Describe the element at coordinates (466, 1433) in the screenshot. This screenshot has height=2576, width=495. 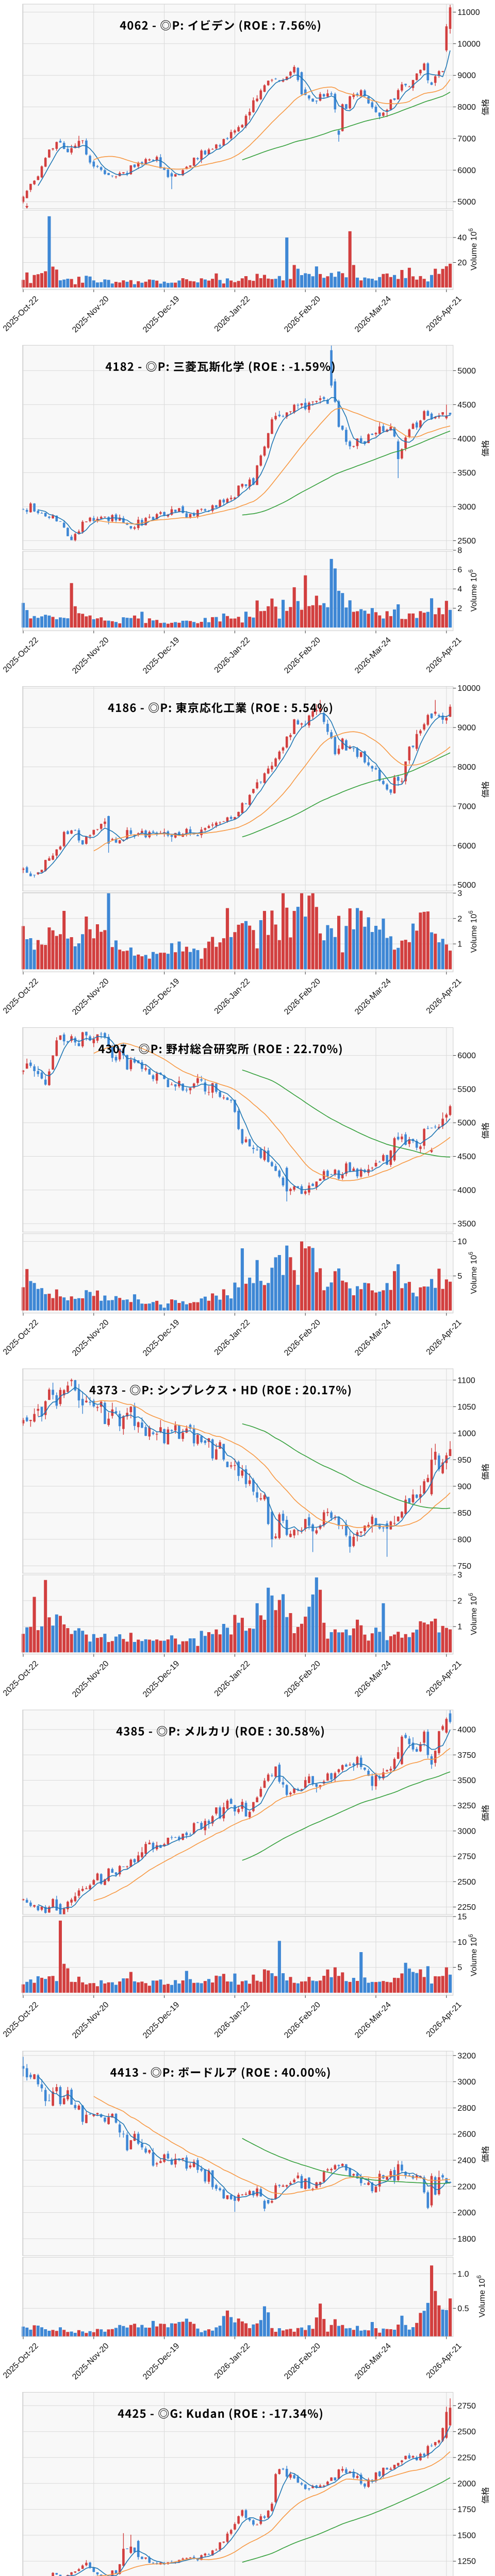
I see `svg-text: 1000` at that location.